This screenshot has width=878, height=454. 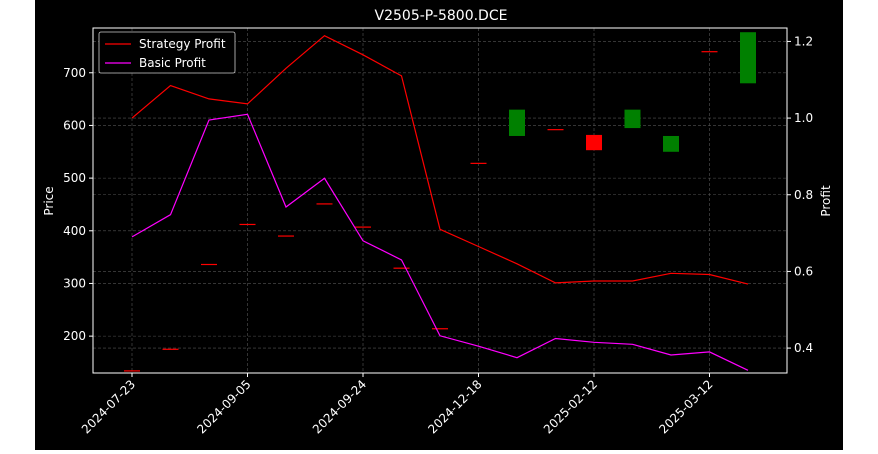 I want to click on legend-label-strategy: Strategy Profit, so click(x=182, y=44).